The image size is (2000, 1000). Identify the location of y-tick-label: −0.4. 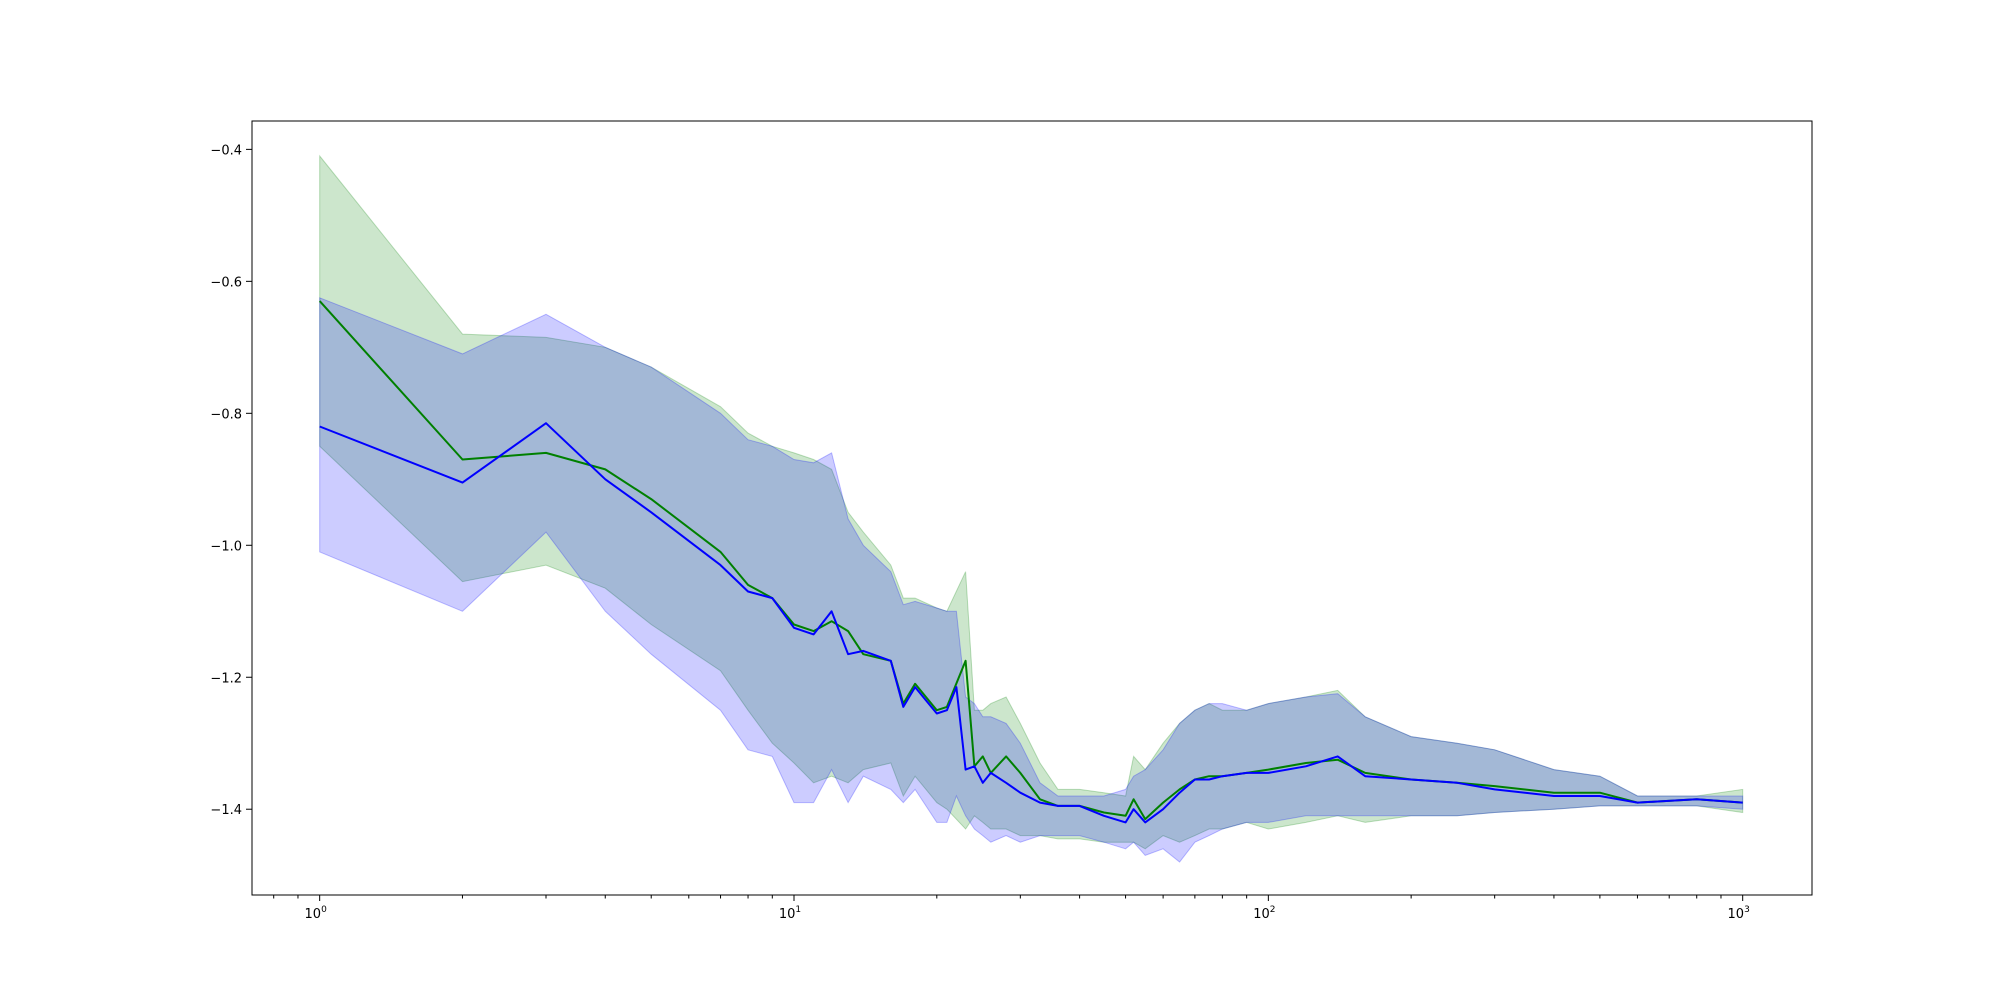
(226, 150).